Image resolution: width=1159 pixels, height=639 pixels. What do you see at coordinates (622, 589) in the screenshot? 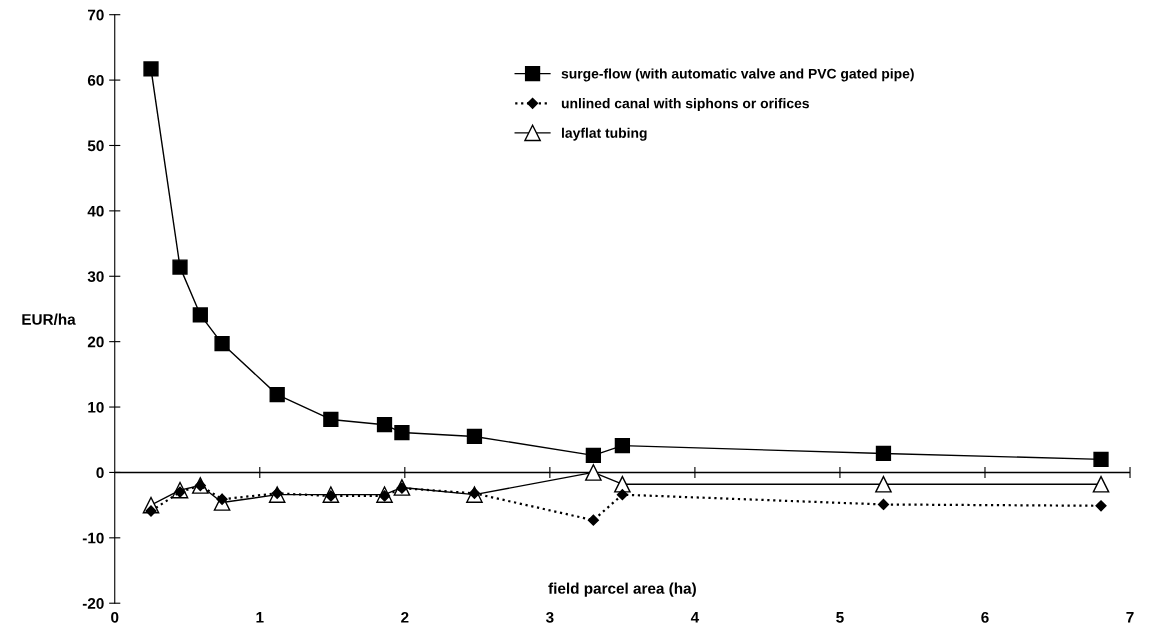
I see `x-axis-title: field parcel area (ha)` at bounding box center [622, 589].